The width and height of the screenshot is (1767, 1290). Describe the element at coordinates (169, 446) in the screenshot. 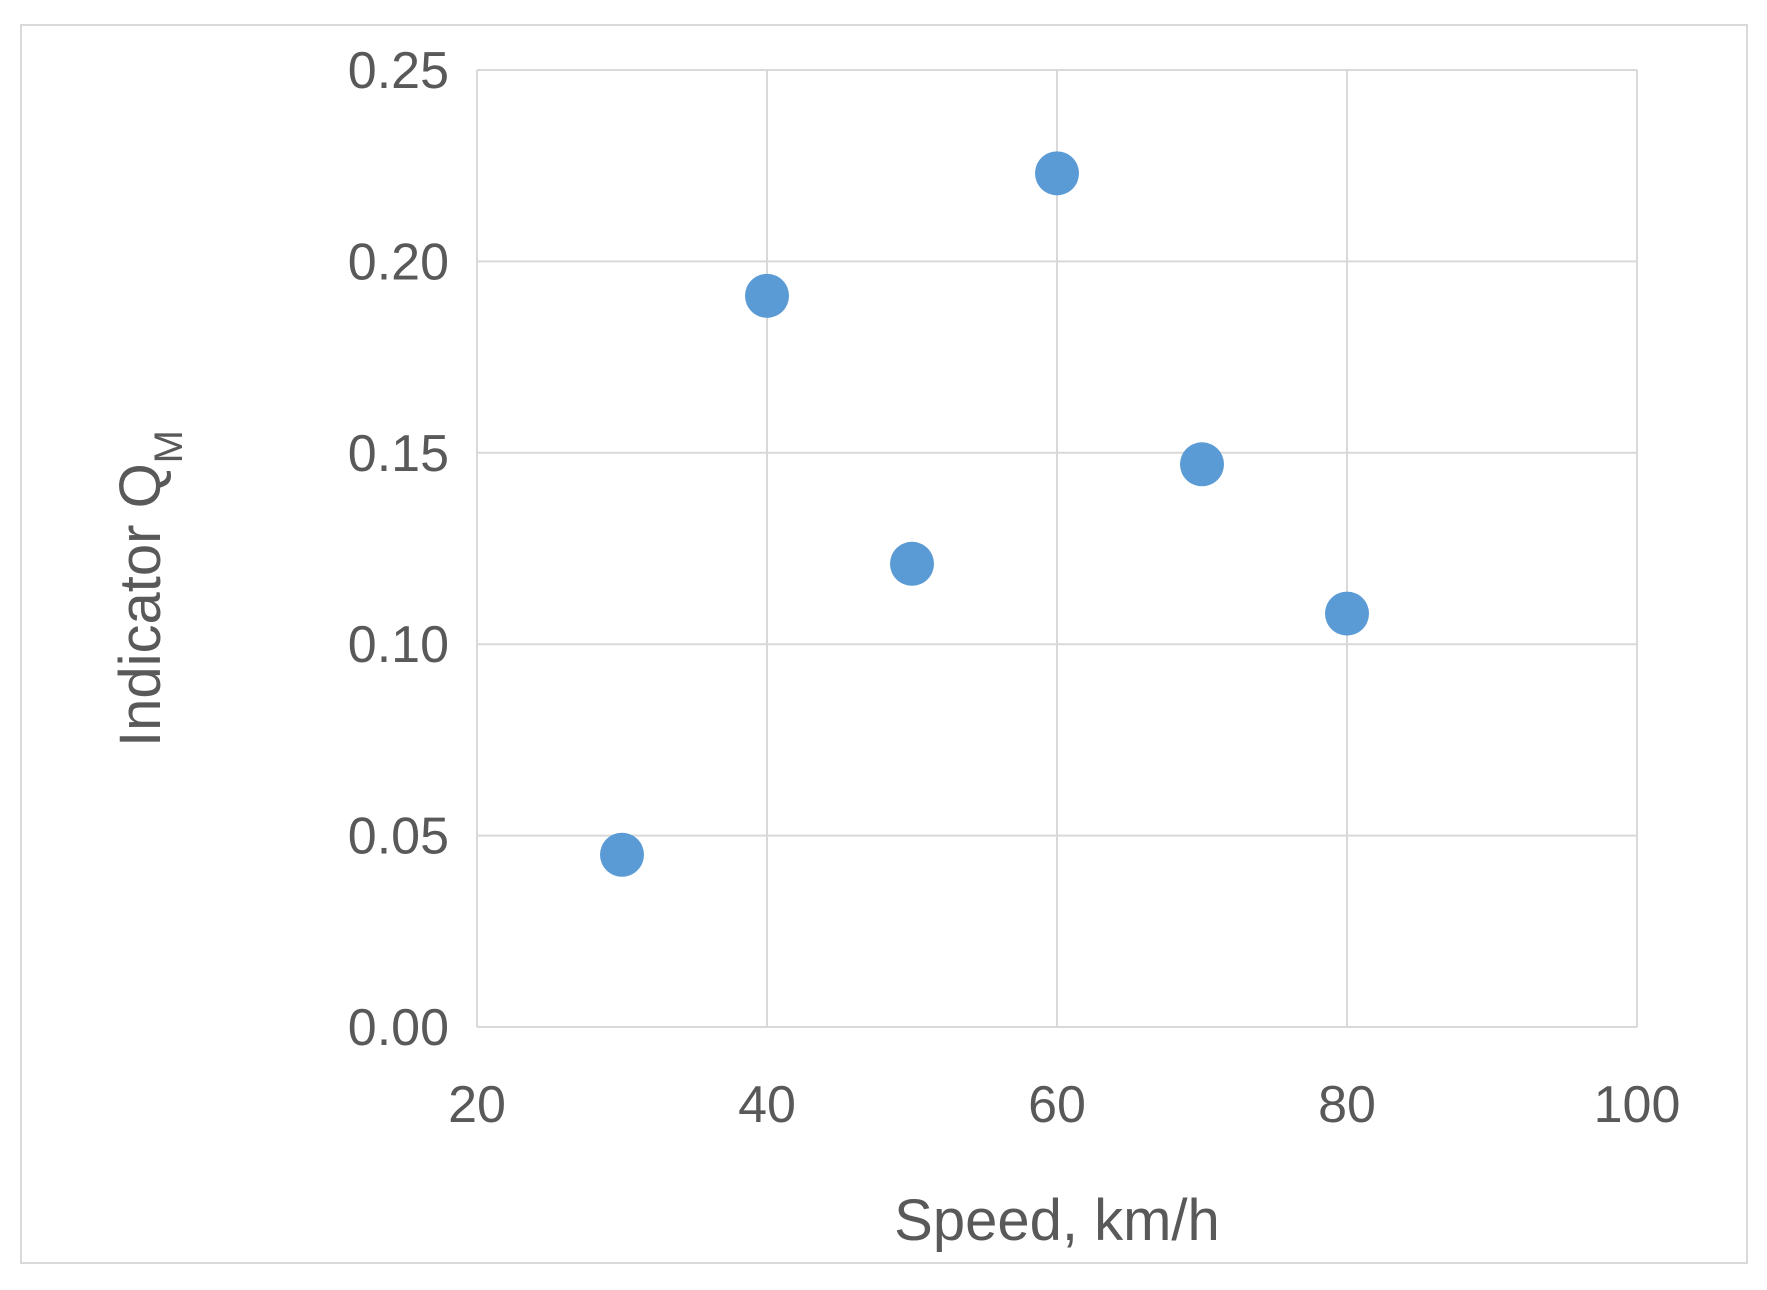

I see `y-axis-title-subscript: M` at that location.